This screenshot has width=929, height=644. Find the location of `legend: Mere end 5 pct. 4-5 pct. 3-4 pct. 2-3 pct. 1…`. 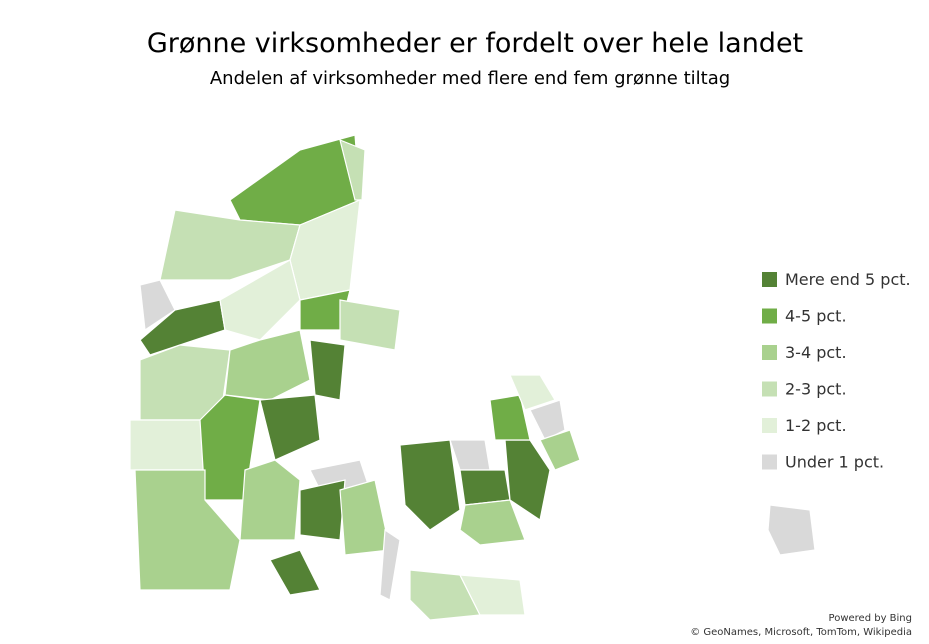

legend: Mere end 5 pct. 4-5 pct. 3-4 pct. 2-3 pct. 1… is located at coordinates (836, 371).